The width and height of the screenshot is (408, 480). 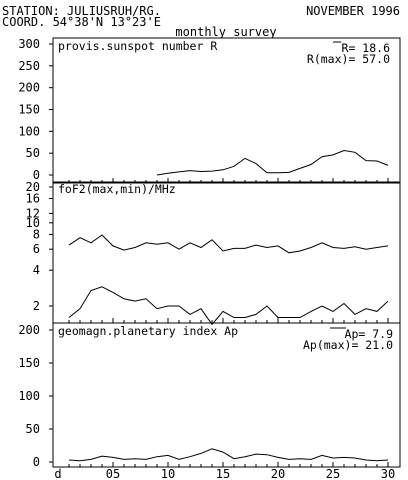 What do you see at coordinates (353, 11) in the screenshot?
I see `month-label: NOVEMBER 1996` at bounding box center [353, 11].